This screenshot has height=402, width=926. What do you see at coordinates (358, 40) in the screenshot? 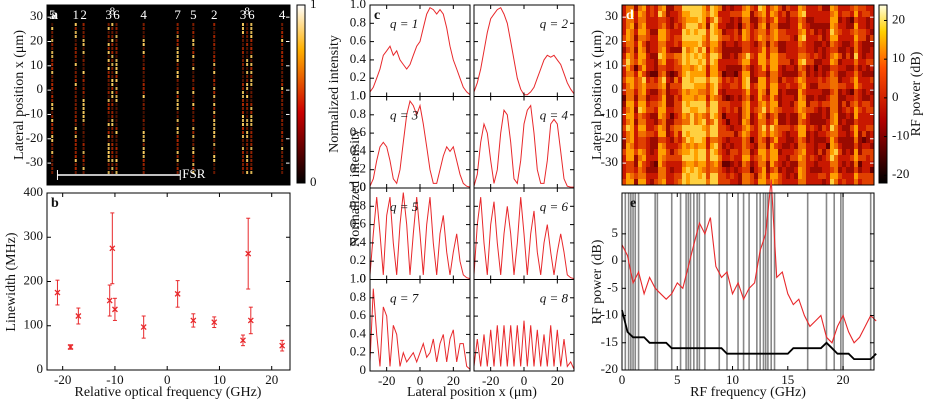
I see `y-tick-label: 0.6` at bounding box center [358, 40].